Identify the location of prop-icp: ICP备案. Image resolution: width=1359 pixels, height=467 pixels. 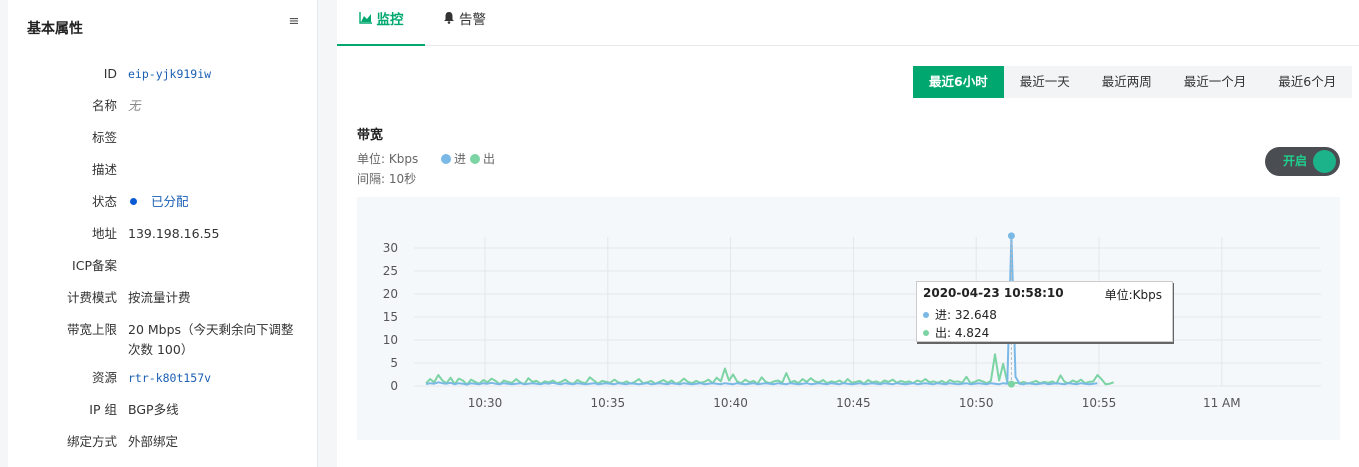
(163, 272).